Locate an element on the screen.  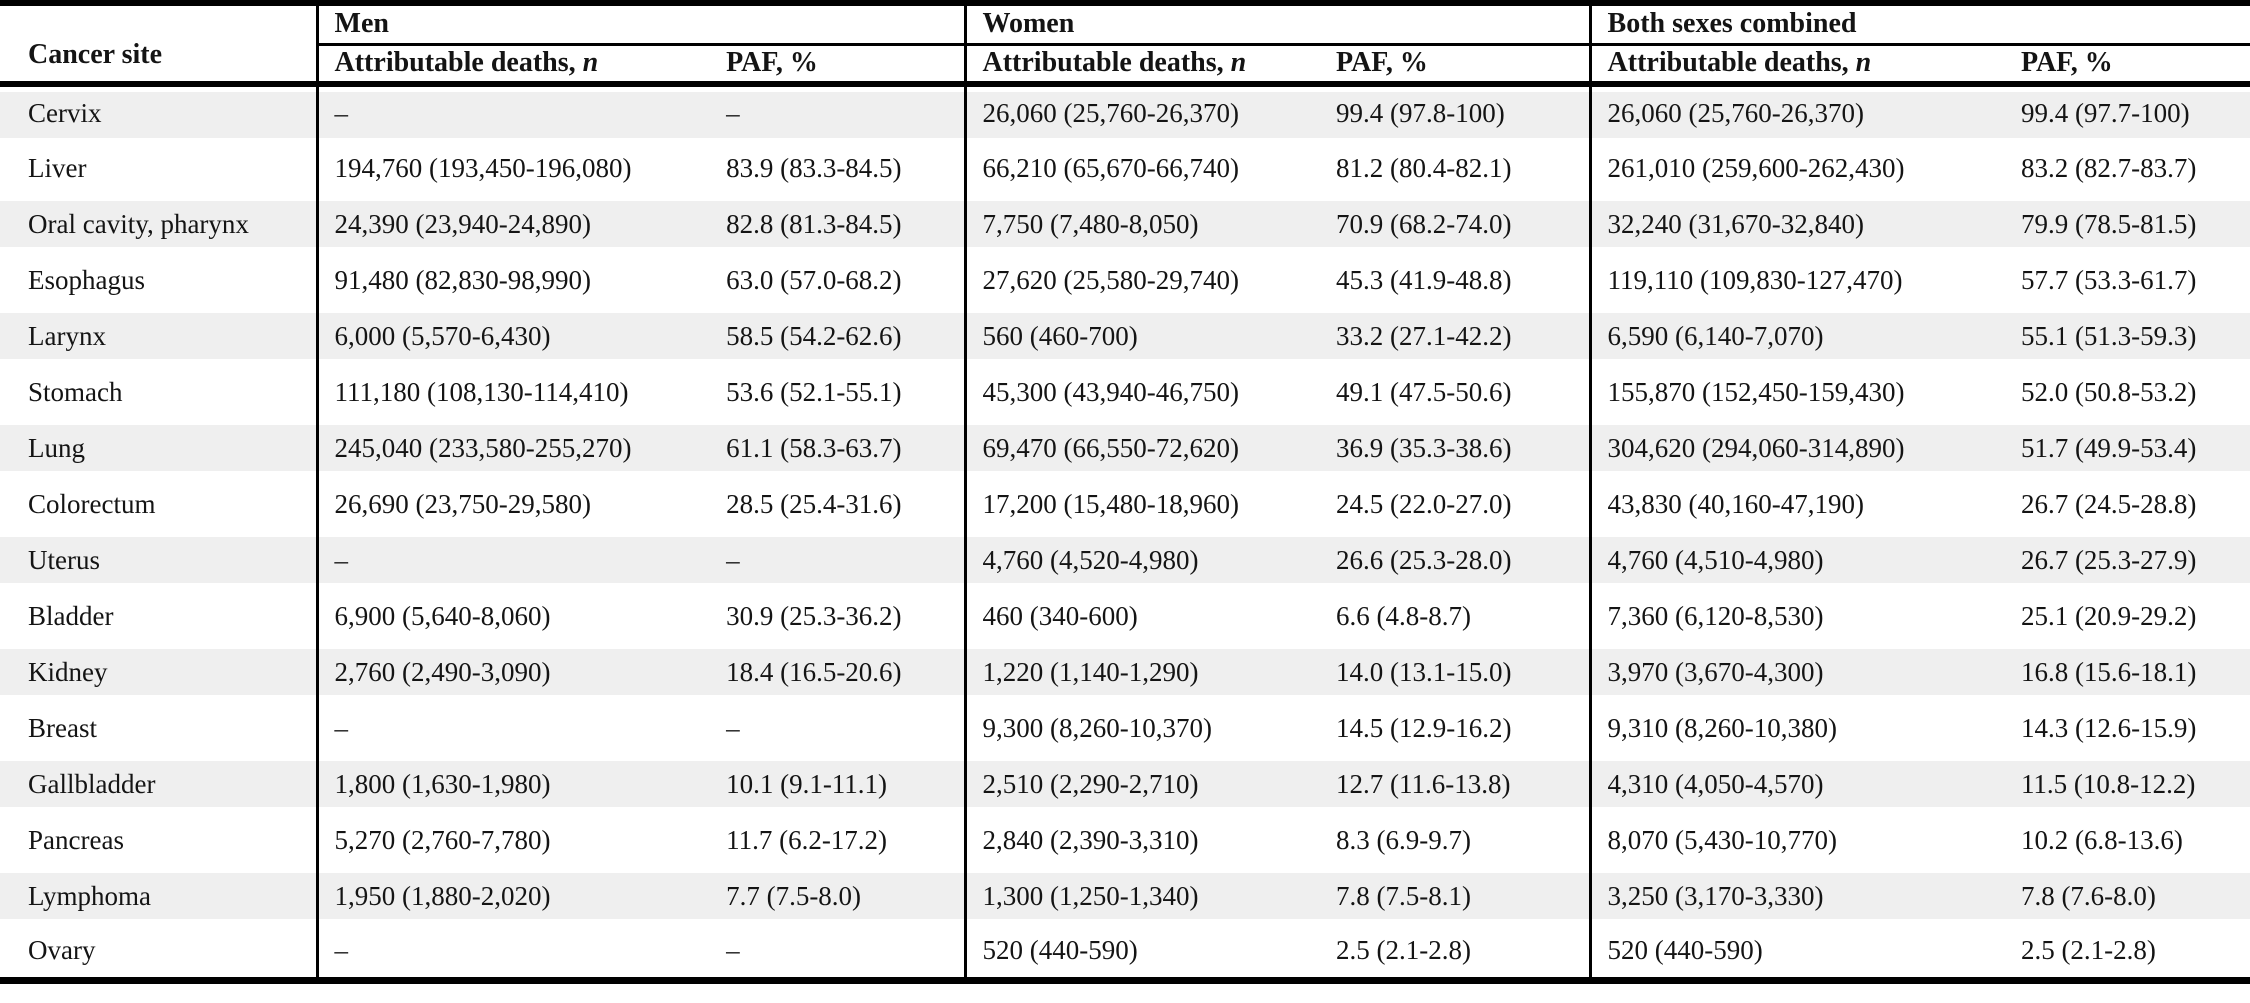
cell-women-attributable-deaths: 560 (460-700) is located at coordinates (1142, 336).